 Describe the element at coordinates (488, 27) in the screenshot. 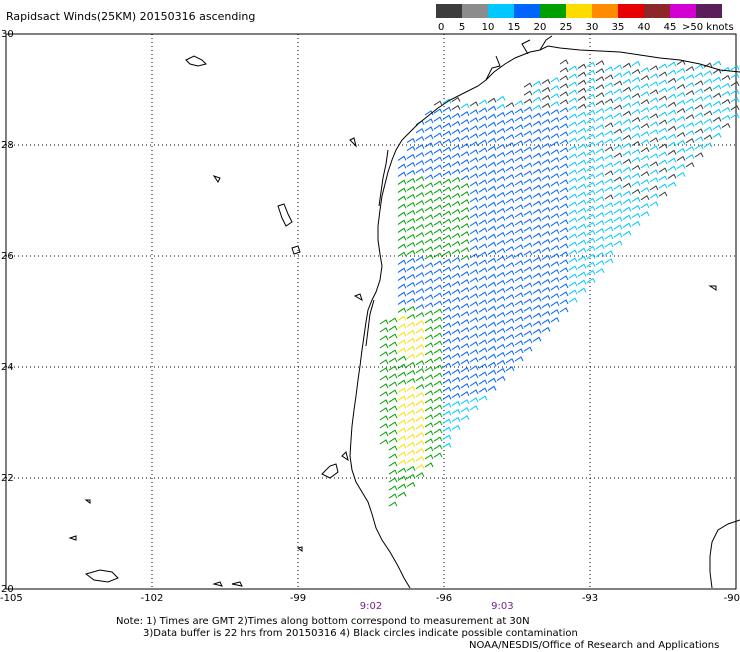

I see `legend-label: 10` at that location.